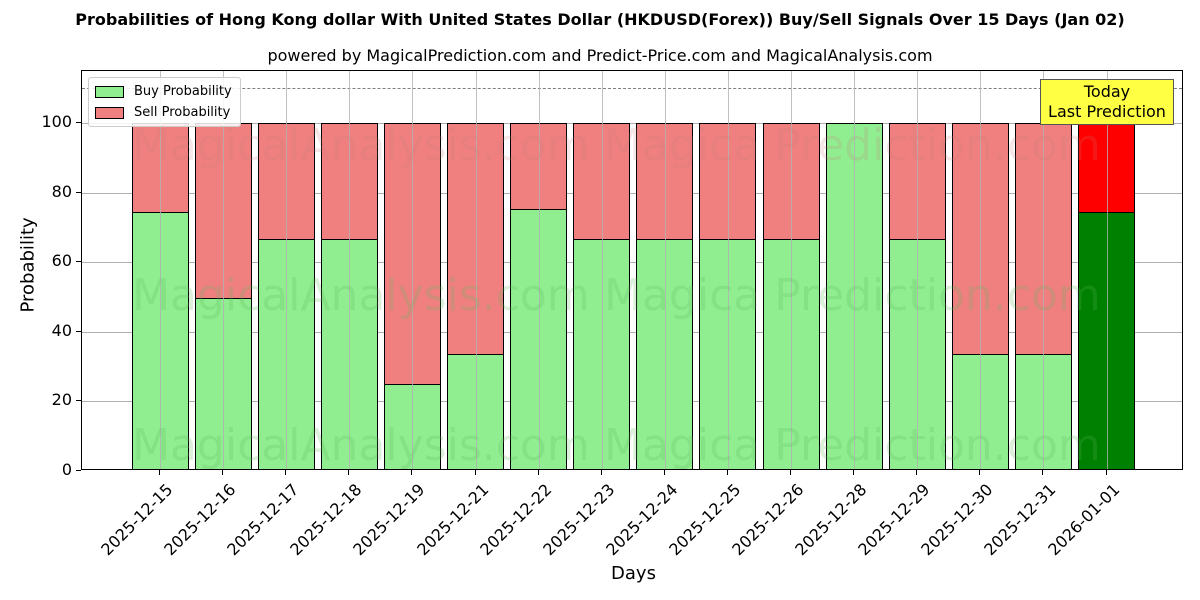 The width and height of the screenshot is (1200, 600). I want to click on y-tick-label: 80, so click(61, 191).